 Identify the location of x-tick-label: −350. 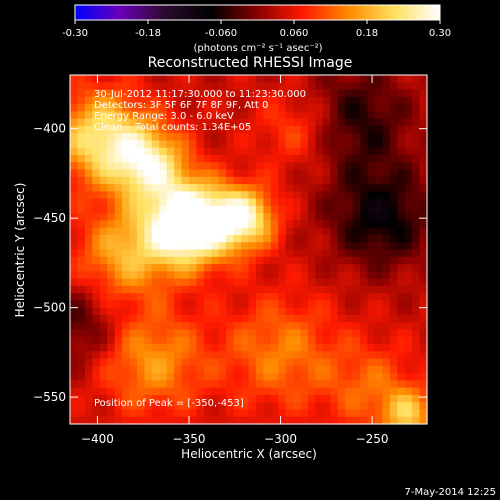
(189, 439).